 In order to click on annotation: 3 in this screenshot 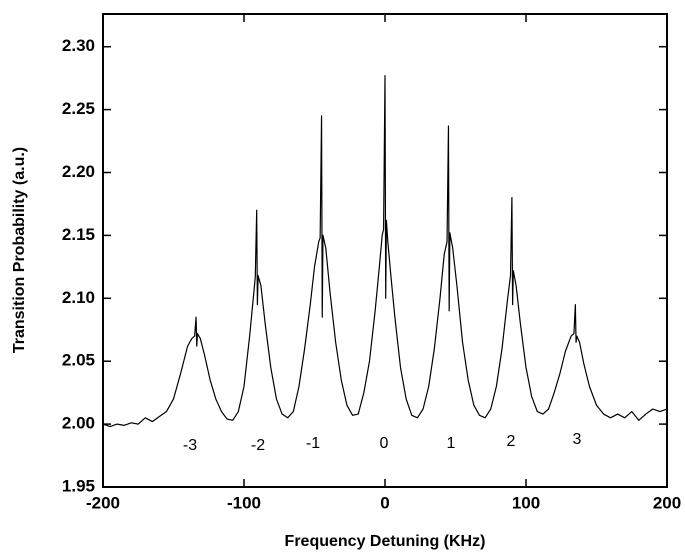, I will do `click(577, 439)`.